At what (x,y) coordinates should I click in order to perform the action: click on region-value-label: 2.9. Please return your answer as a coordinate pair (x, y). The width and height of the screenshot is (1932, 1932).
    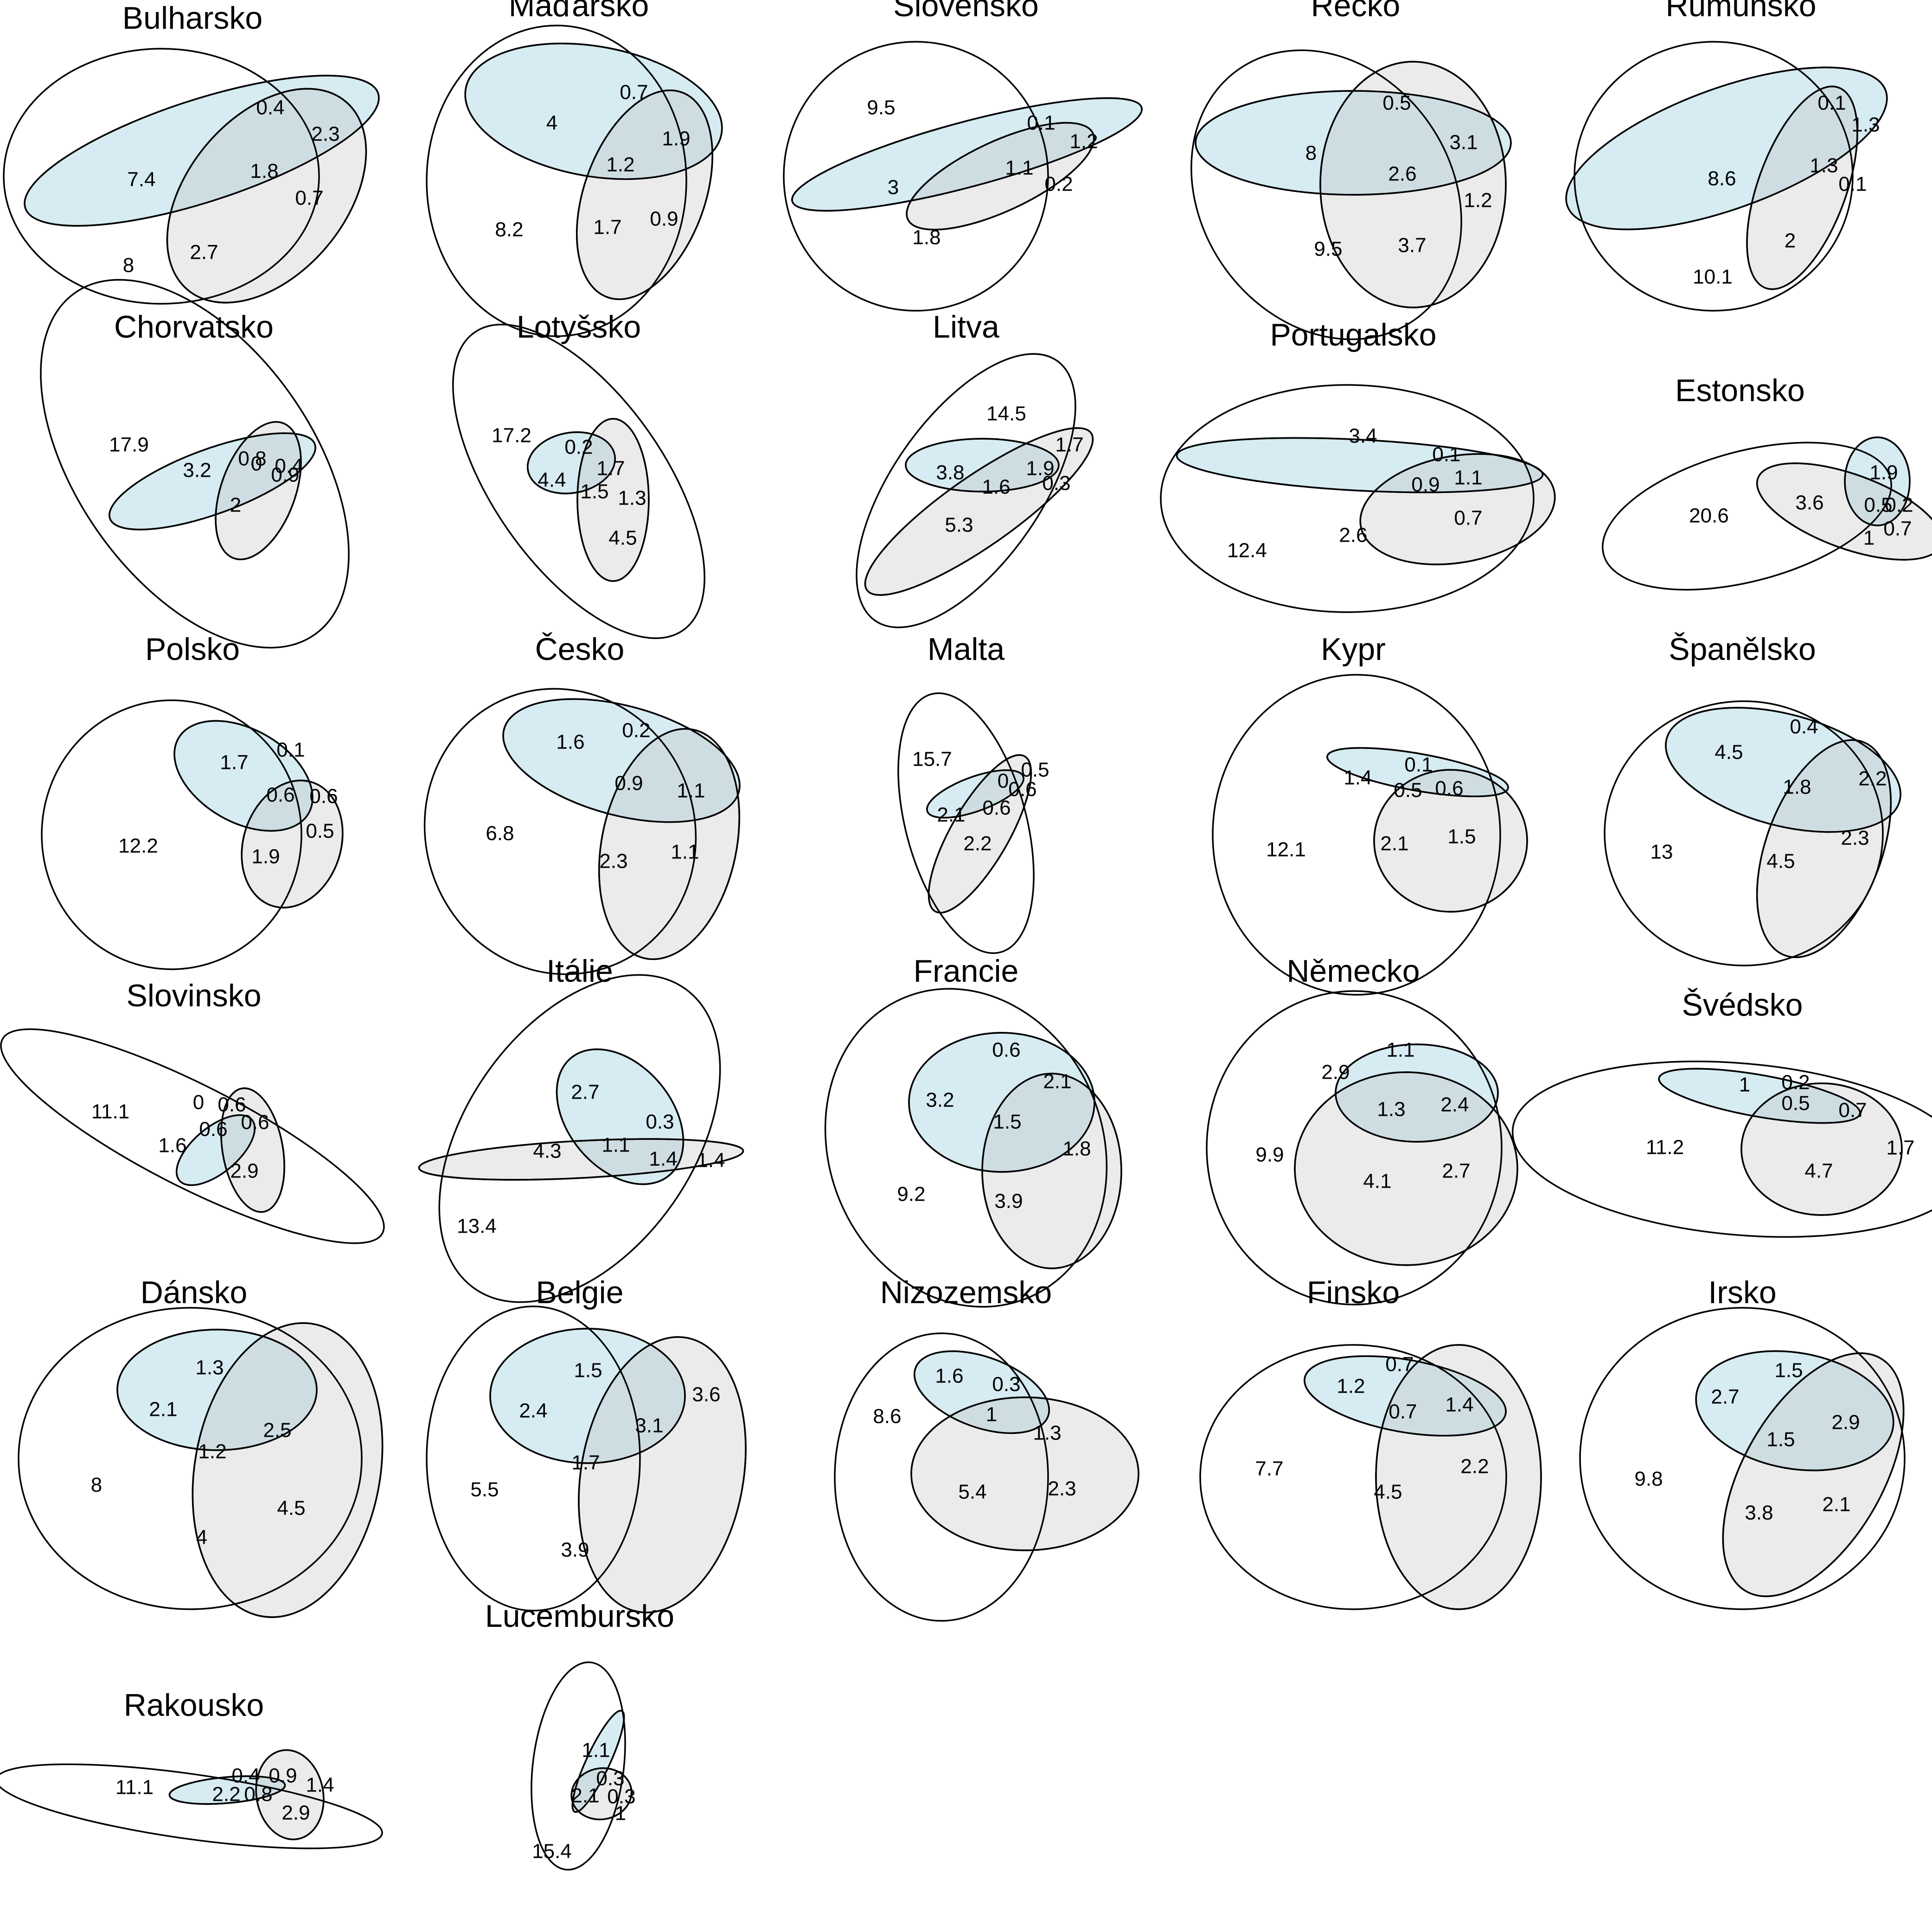
    Looking at the image, I should click on (295, 1813).